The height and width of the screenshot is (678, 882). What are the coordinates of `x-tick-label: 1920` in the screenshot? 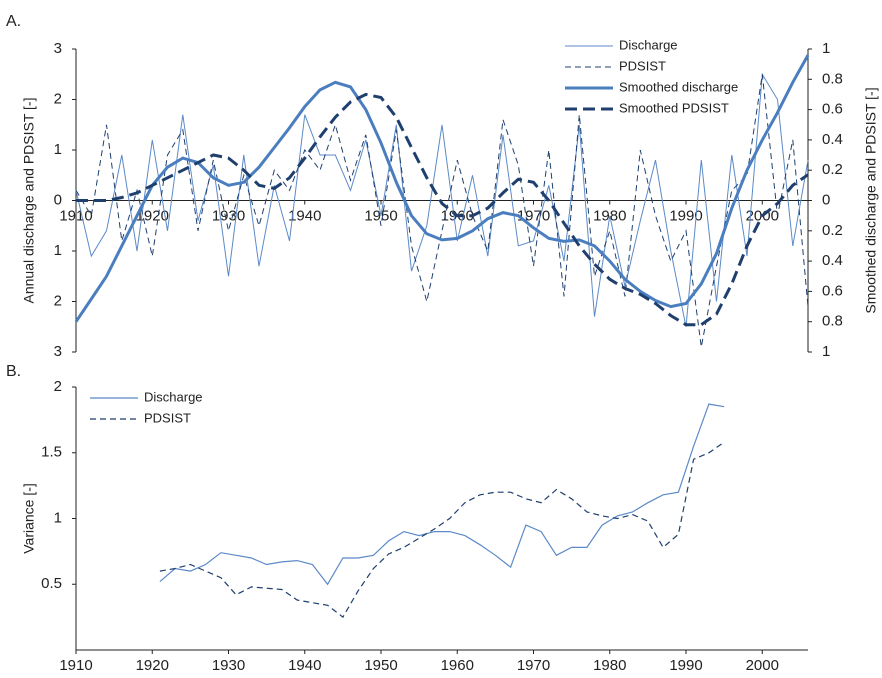 It's located at (152, 665).